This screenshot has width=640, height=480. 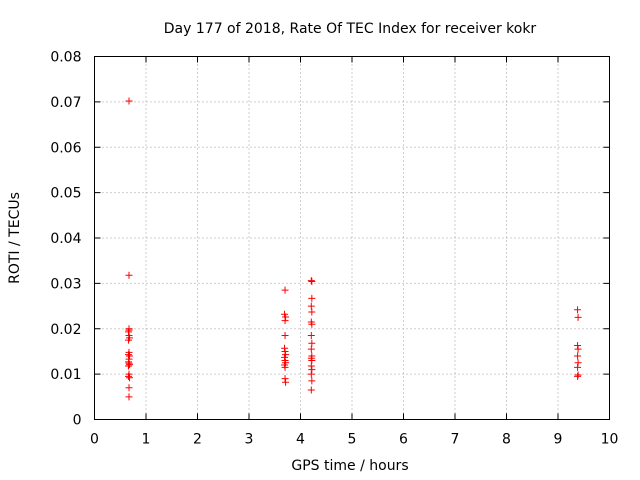 What do you see at coordinates (65, 284) in the screenshot?
I see `y-tick-label: 0.03` at bounding box center [65, 284].